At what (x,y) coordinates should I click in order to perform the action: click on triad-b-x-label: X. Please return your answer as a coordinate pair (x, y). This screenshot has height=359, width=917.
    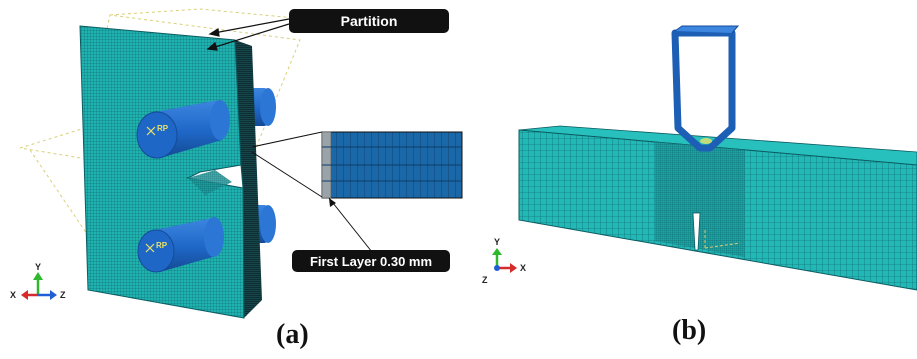
    Looking at the image, I should click on (523, 268).